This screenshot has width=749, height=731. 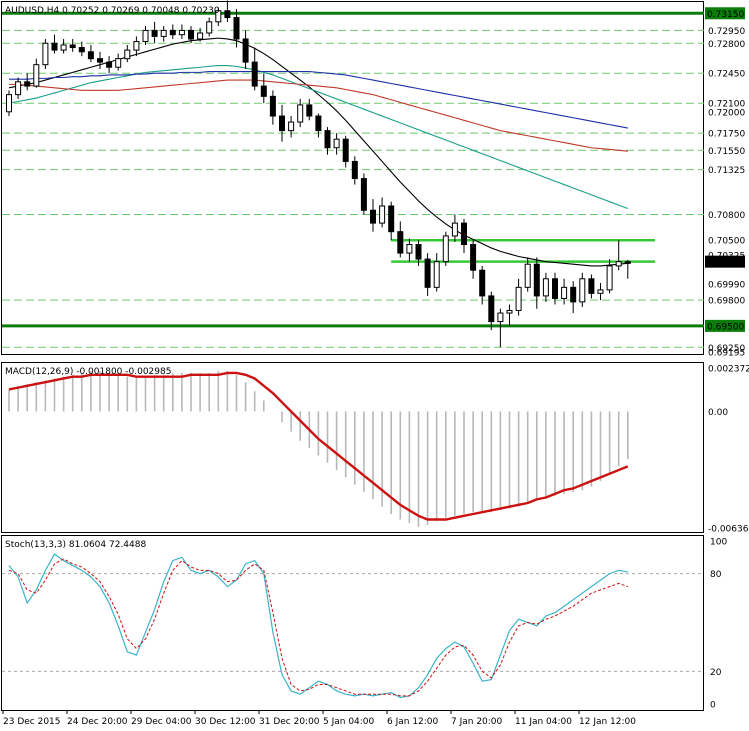 I want to click on time-axis-label: 7 Jan 20:00, so click(x=477, y=722).